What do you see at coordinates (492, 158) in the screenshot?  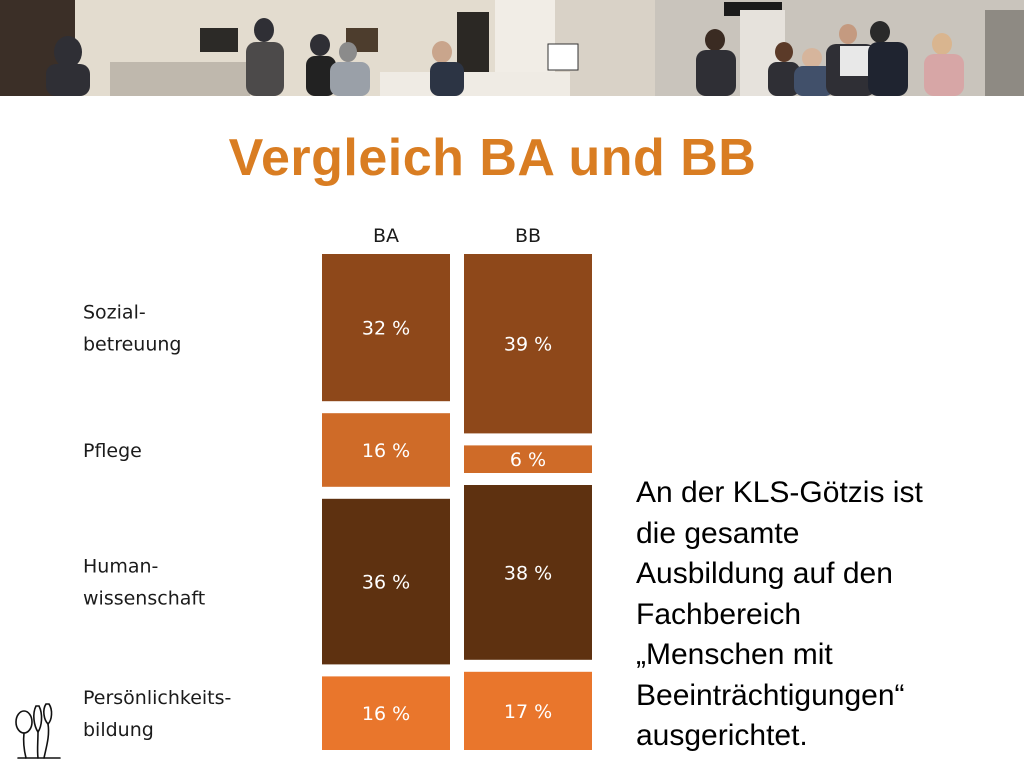 I see `slide-title: Vergleich BA und BB` at bounding box center [492, 158].